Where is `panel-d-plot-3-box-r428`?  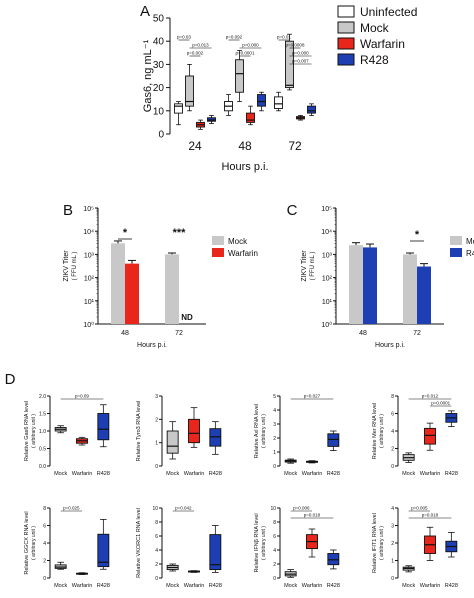
panel-d-plot-3-box-r428 is located at coordinates (333, 440).